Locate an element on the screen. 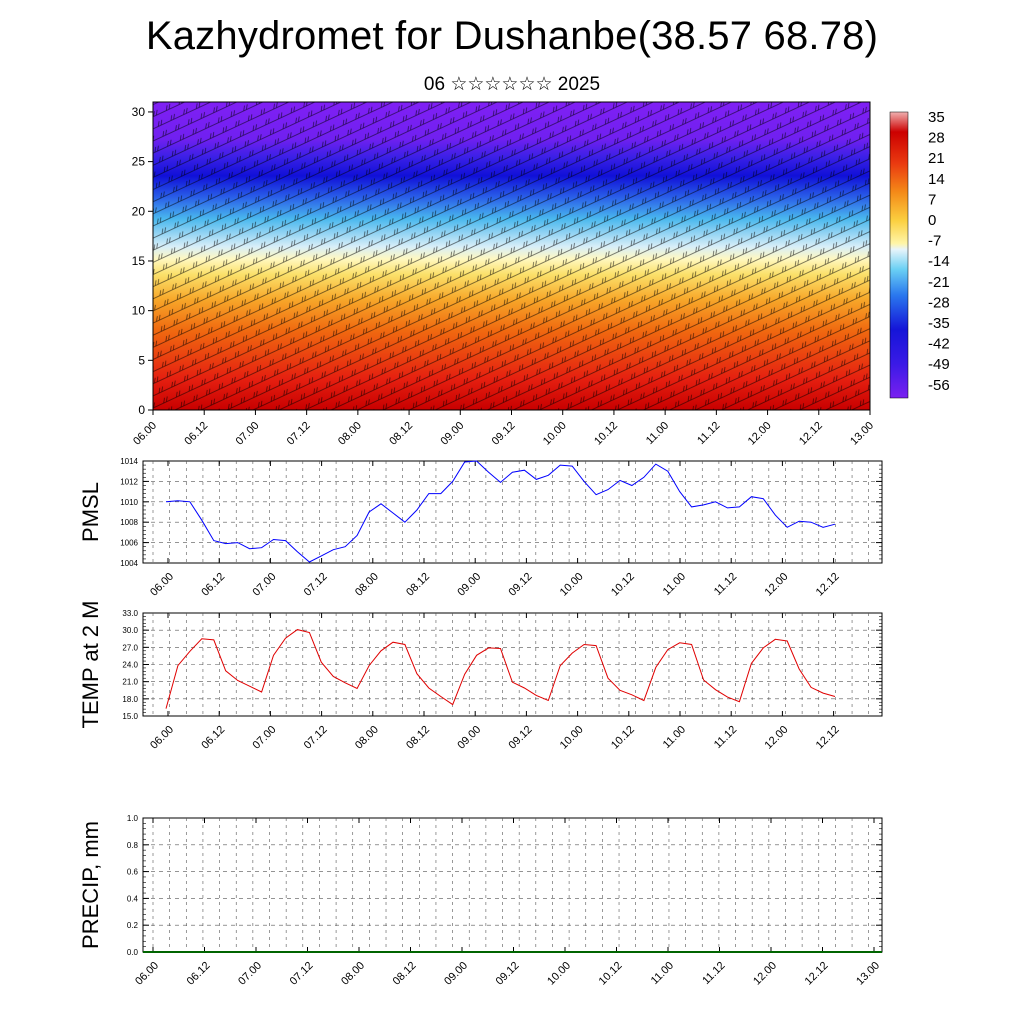  y-tick-label: 1.0 is located at coordinates (133, 818).